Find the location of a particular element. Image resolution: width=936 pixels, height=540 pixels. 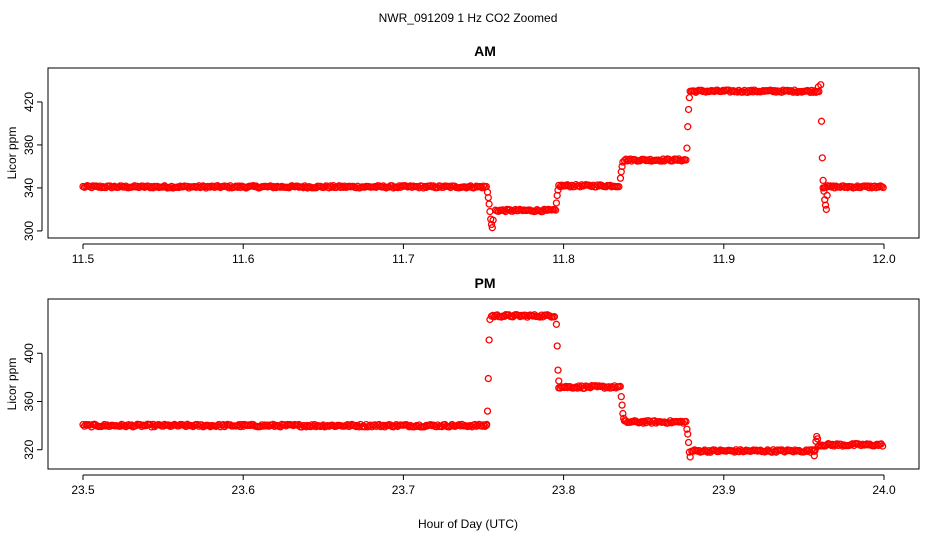

pm-x-tick-label: 24.0 is located at coordinates (884, 490).